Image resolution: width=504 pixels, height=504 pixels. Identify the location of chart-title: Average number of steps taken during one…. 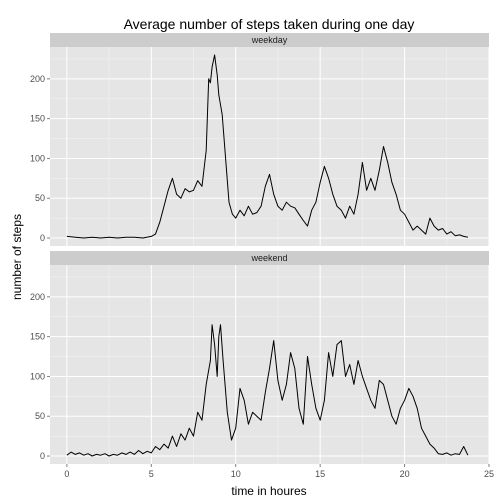
(269, 24).